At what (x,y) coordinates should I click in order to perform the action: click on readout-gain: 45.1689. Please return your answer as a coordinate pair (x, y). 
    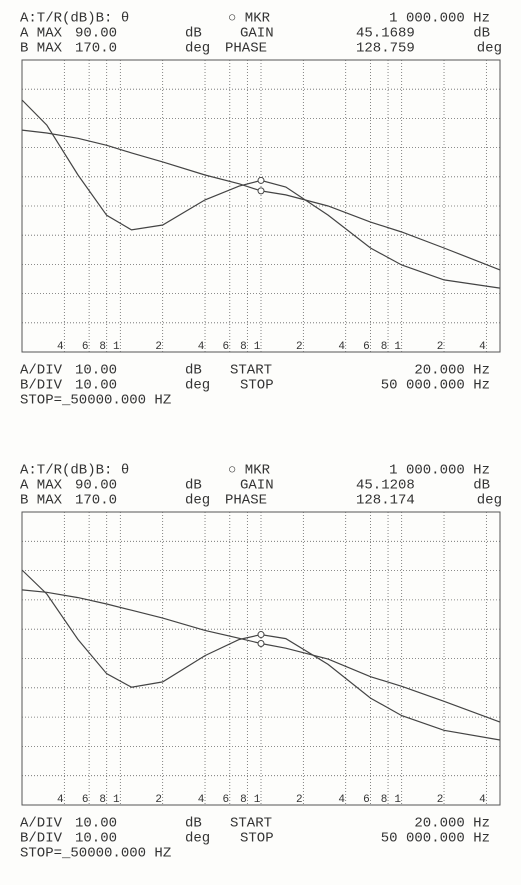
    Looking at the image, I should click on (385, 34).